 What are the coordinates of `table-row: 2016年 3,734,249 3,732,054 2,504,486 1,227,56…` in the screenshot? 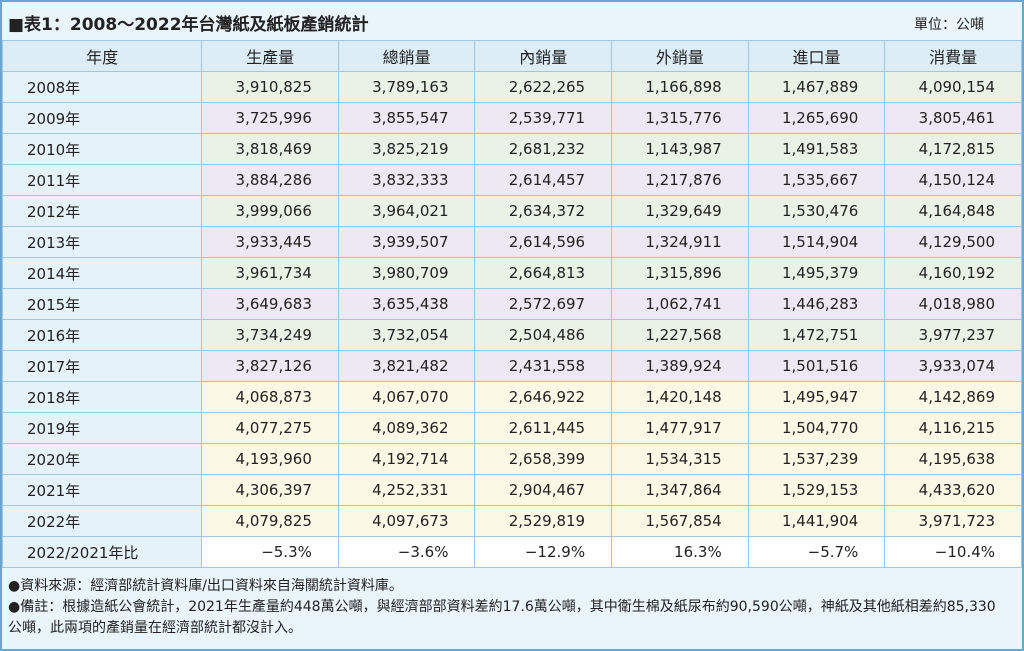 It's located at (511, 335).